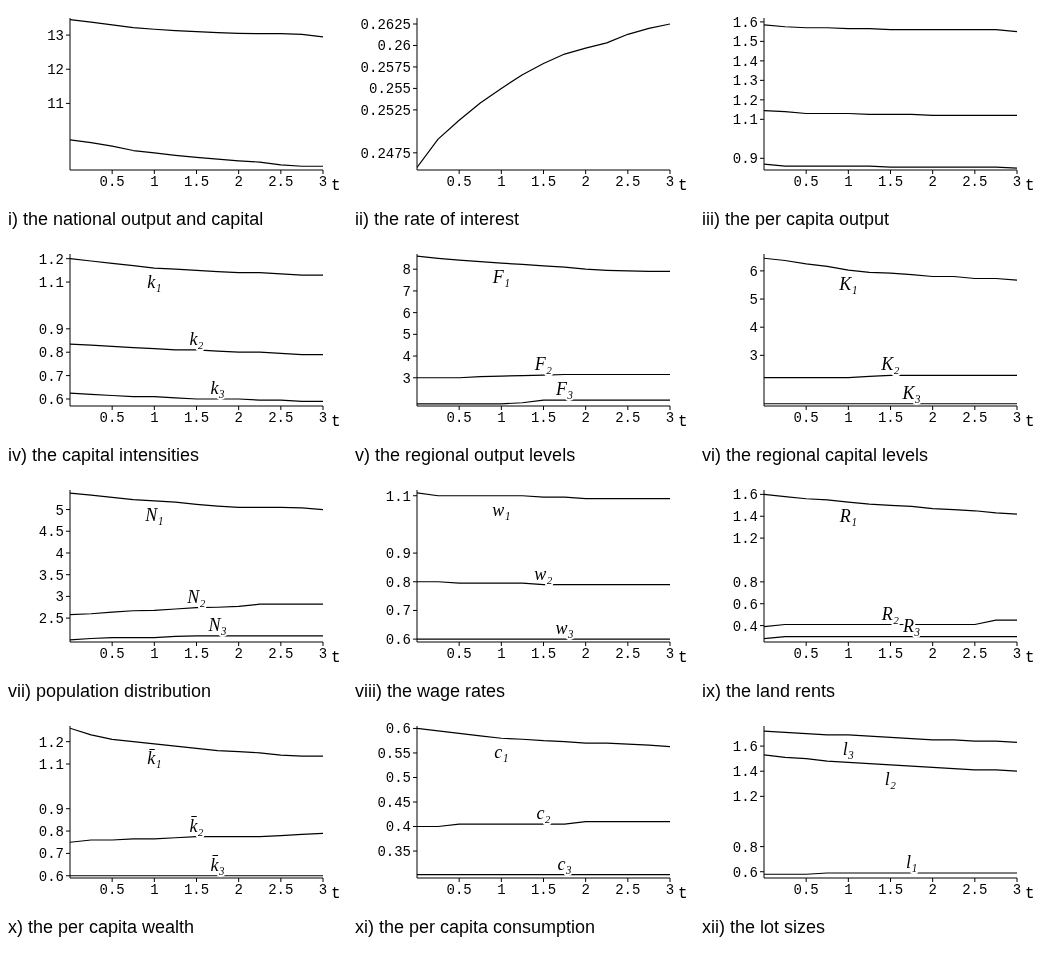  I want to click on y-tick-label: 0.2475, so click(385, 153).